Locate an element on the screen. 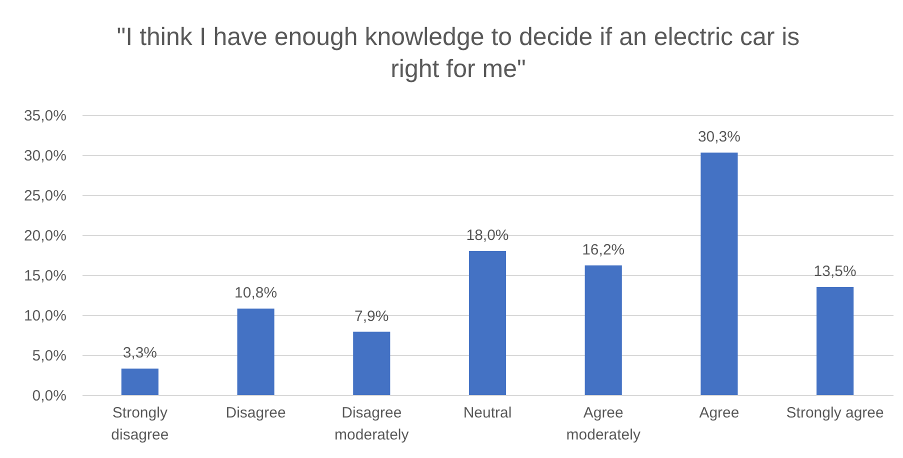  y-tick-label: 15,0% is located at coordinates (45, 276).